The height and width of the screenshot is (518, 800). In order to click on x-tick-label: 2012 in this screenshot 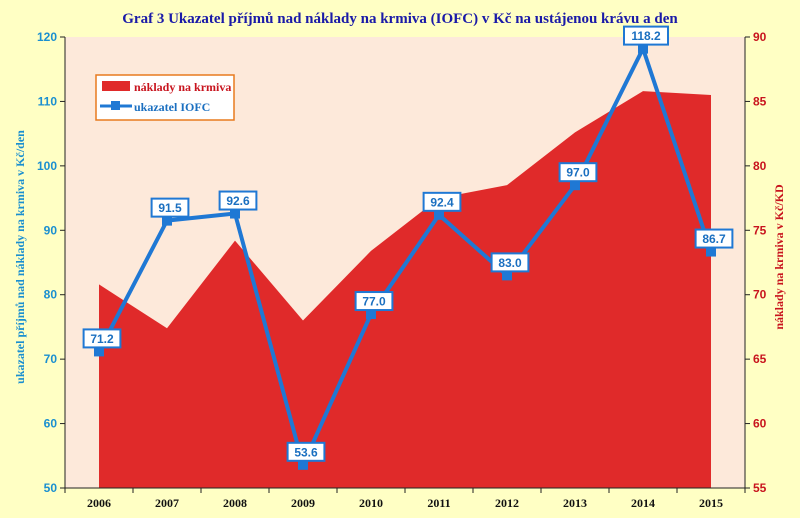, I will do `click(507, 503)`.